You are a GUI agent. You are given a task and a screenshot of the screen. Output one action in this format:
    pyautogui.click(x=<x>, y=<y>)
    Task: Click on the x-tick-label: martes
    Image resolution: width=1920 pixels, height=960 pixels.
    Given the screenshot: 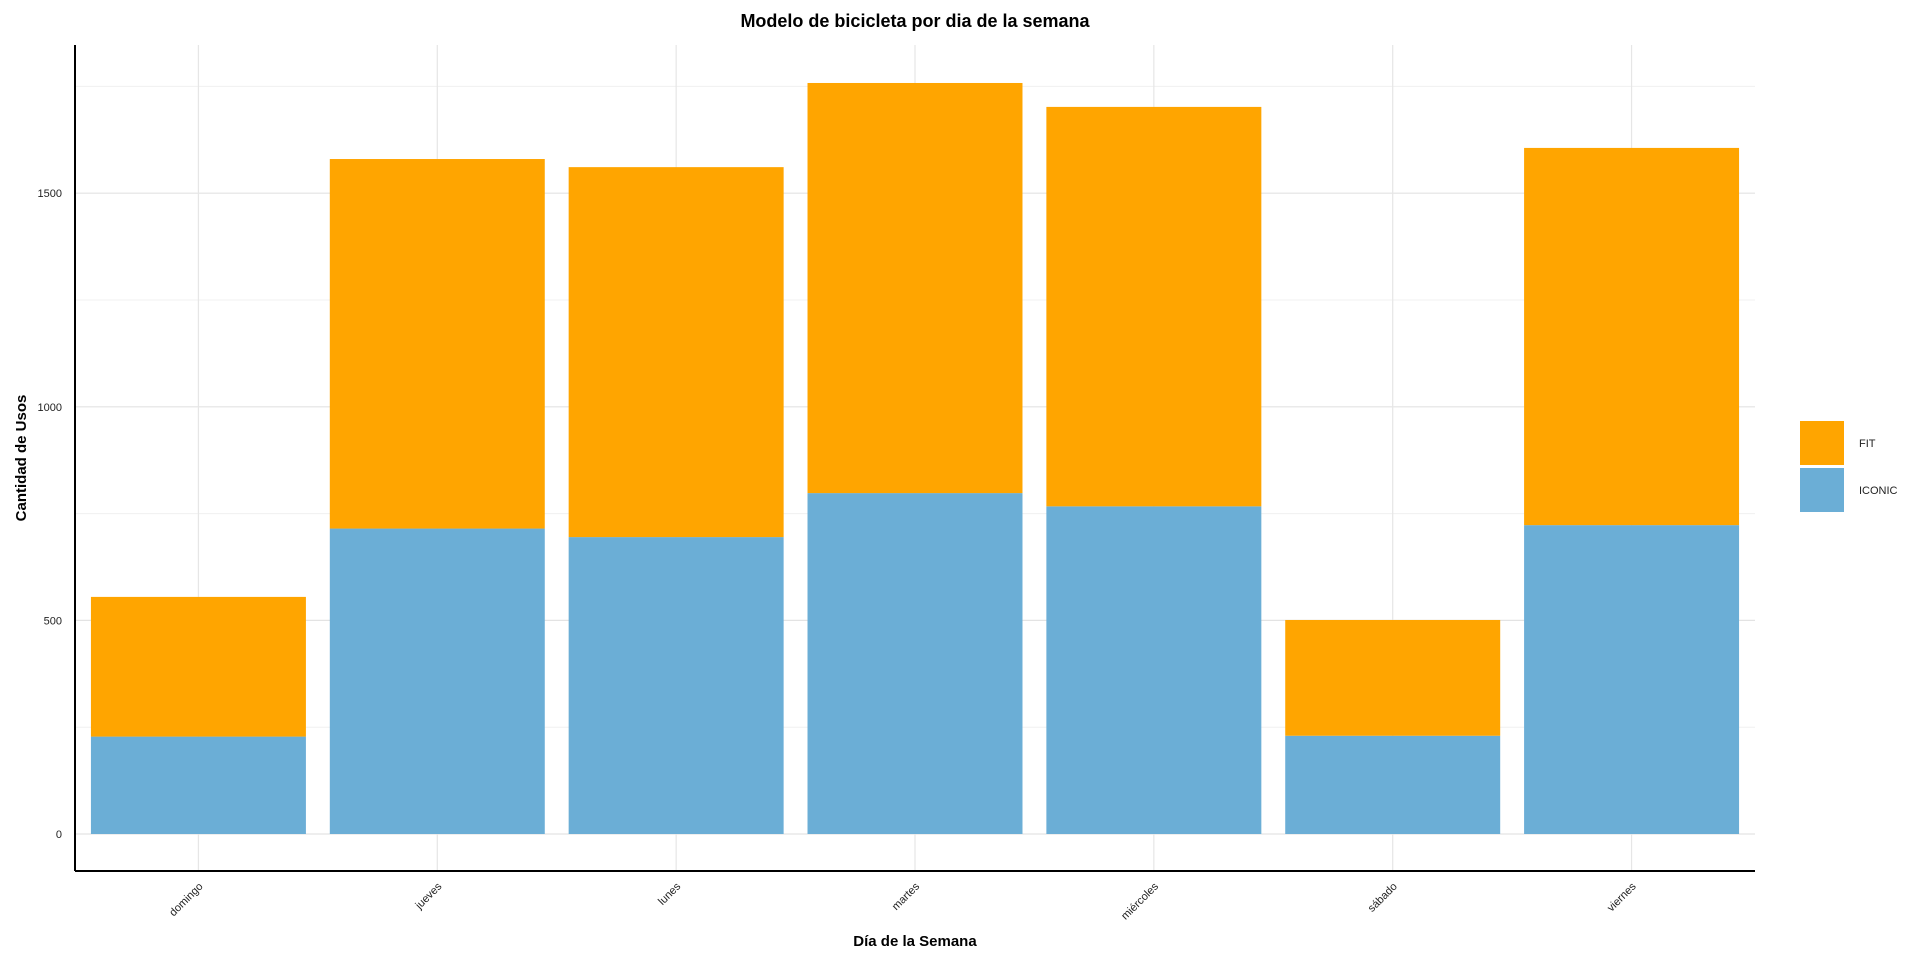 What is the action you would take?
    pyautogui.click(x=906, y=896)
    